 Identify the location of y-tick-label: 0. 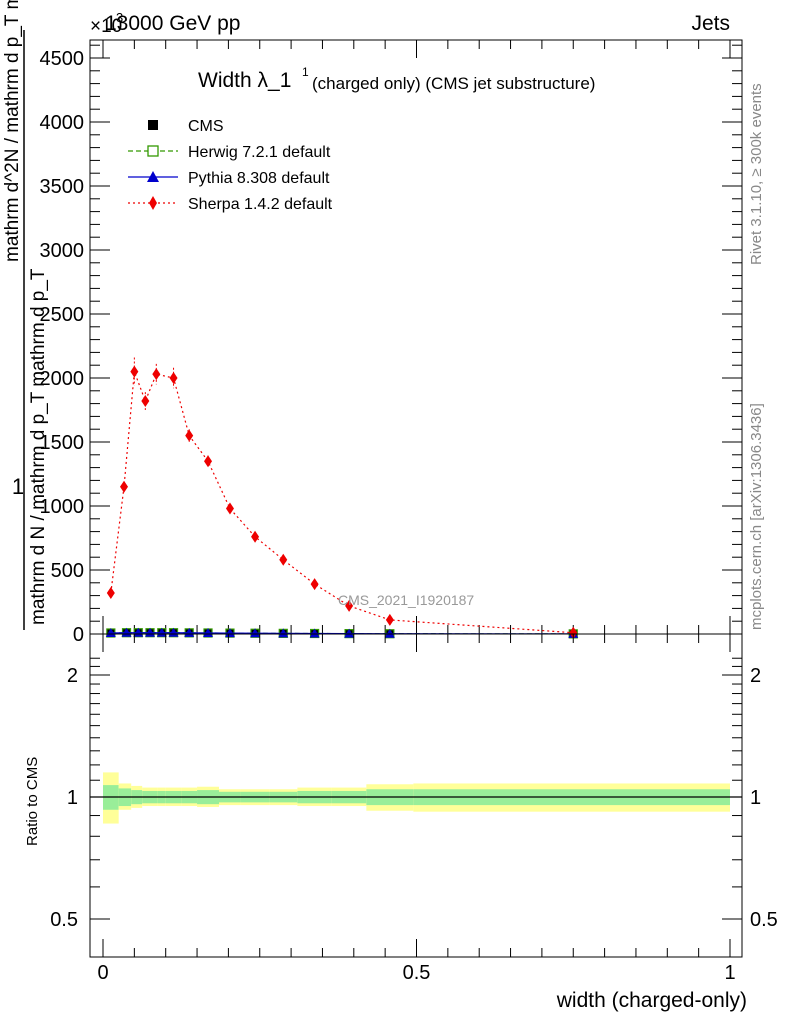
(78, 635).